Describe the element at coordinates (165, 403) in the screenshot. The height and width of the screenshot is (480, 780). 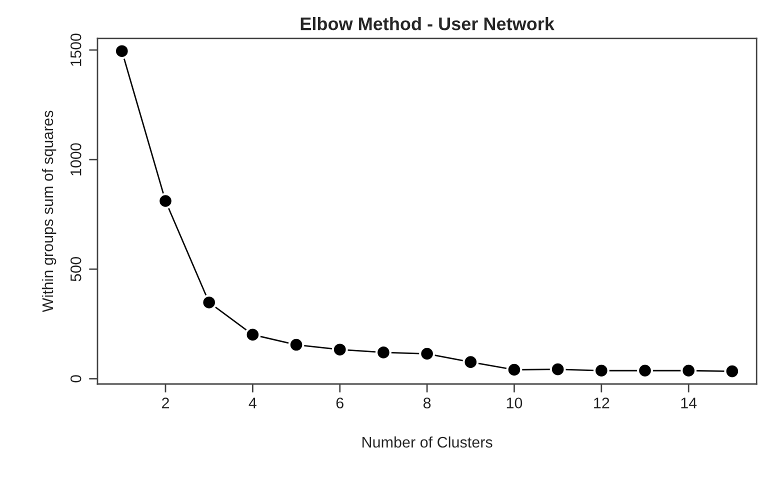
I see `x-tick-label: 2` at that location.